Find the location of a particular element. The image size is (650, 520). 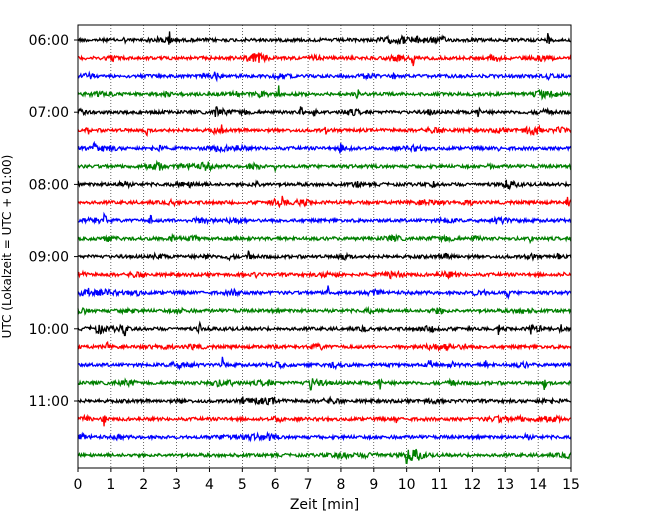

y-tick-label: 11:00 is located at coordinates (49, 402).